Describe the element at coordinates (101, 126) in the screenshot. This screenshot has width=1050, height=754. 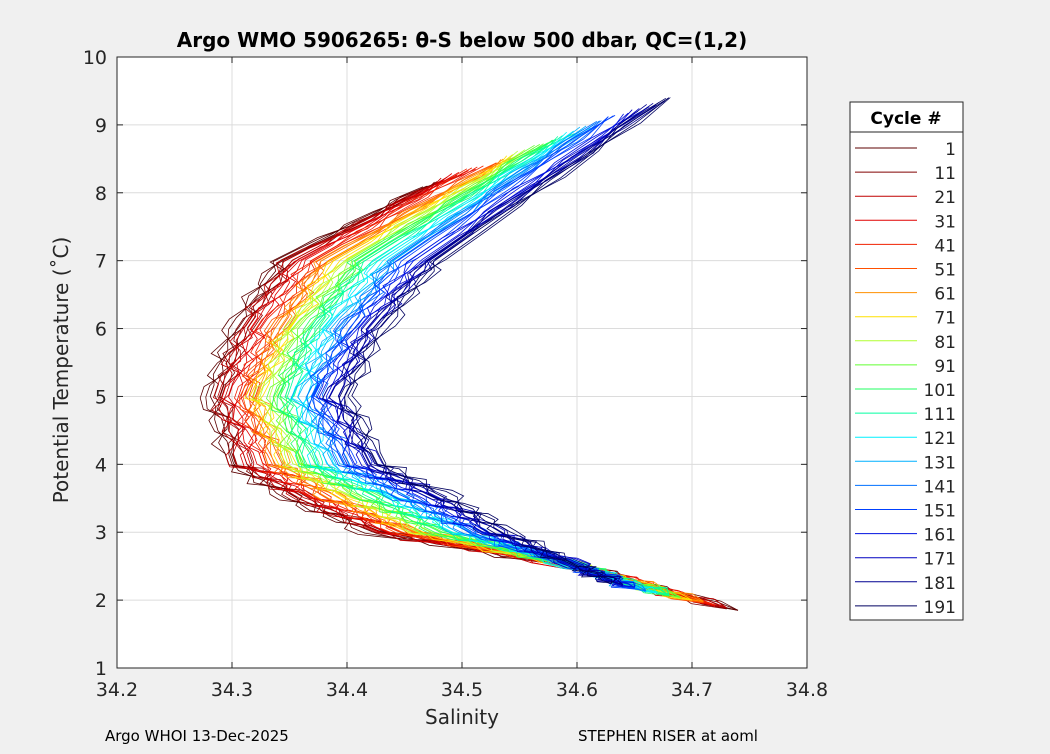
I see `y-tick-label: 9` at that location.